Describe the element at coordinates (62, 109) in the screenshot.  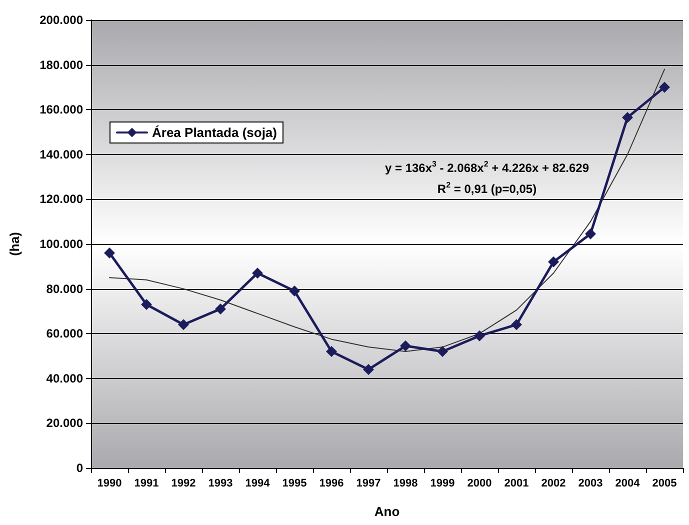
I see `y-tick-label: 160.000` at that location.